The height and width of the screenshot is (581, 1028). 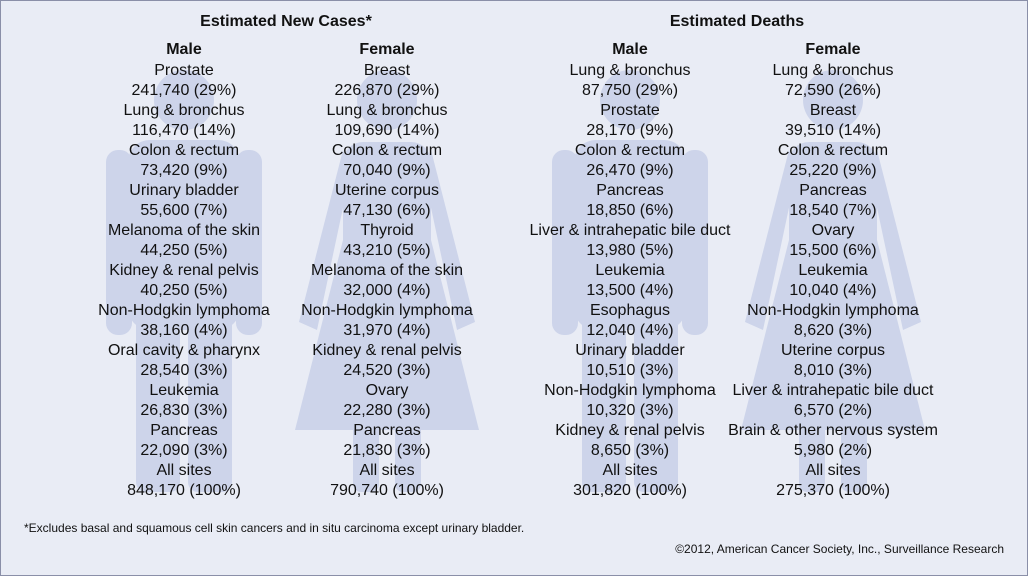 I want to click on case-count: 241,740 (29%), so click(x=184, y=90).